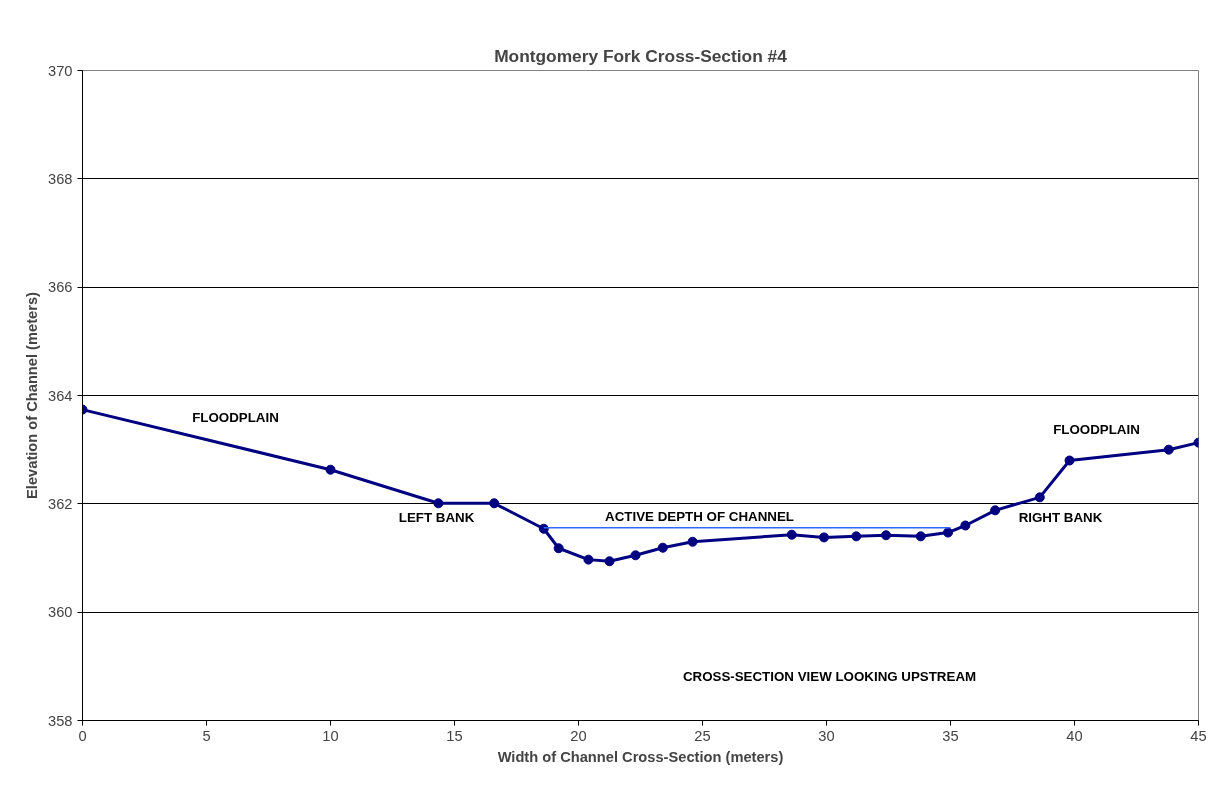 The height and width of the screenshot is (806, 1219). Describe the element at coordinates (829, 676) in the screenshot. I see `annotation: CROSS-SECTION VIEW LOOKING UPSTREAM` at that location.